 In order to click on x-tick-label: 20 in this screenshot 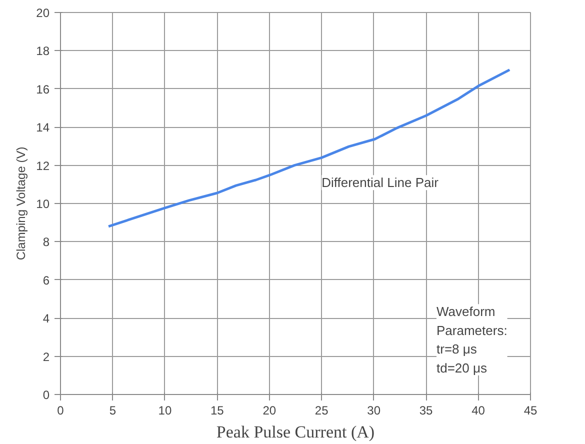, I will do `click(269, 411)`.